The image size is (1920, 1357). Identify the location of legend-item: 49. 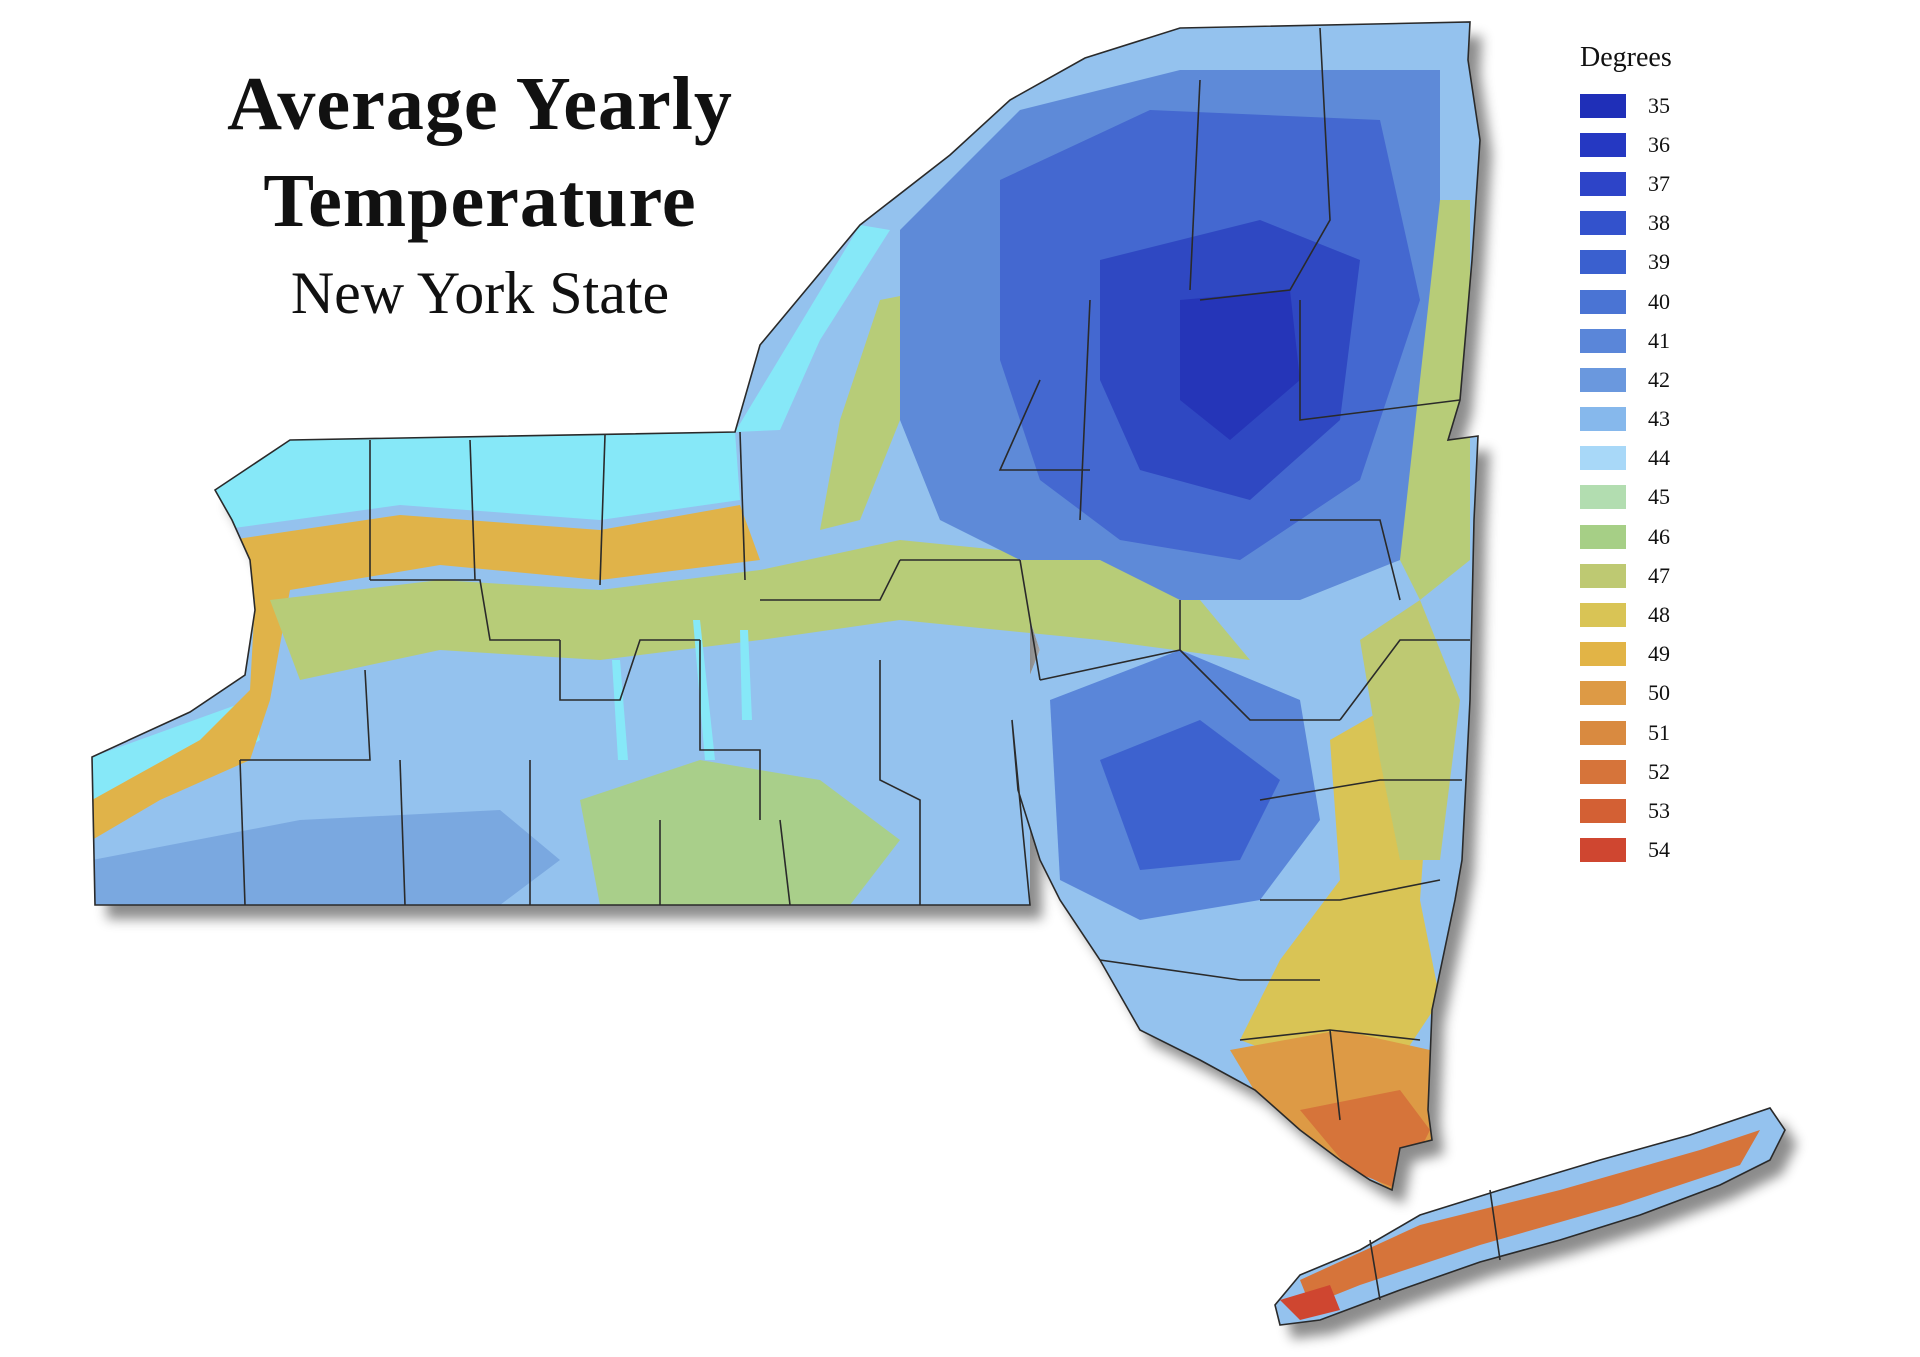
(1670, 654).